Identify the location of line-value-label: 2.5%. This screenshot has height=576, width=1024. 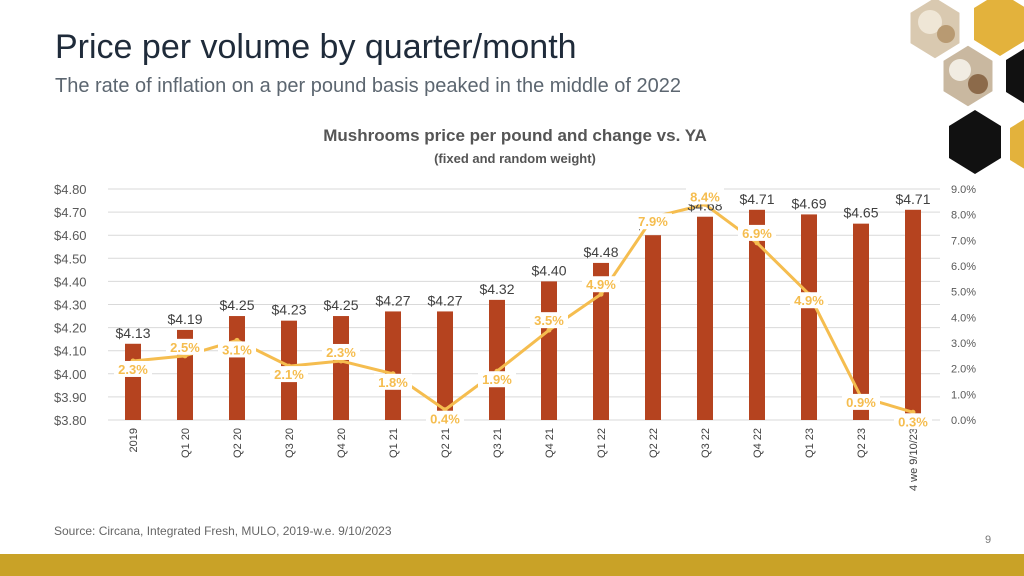
(185, 347).